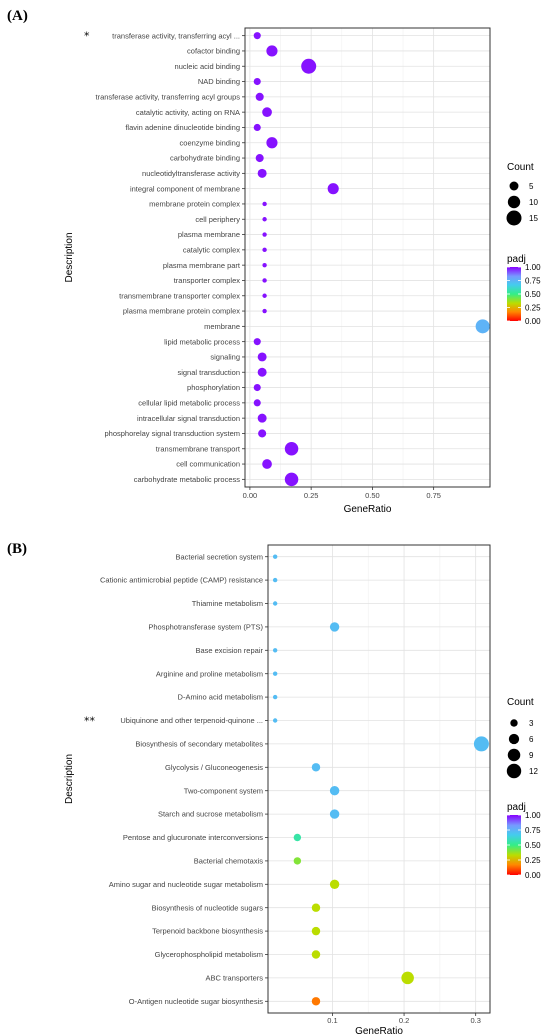  Describe the element at coordinates (533, 815) in the screenshot. I see `padj-tick-label: 1.00` at that location.